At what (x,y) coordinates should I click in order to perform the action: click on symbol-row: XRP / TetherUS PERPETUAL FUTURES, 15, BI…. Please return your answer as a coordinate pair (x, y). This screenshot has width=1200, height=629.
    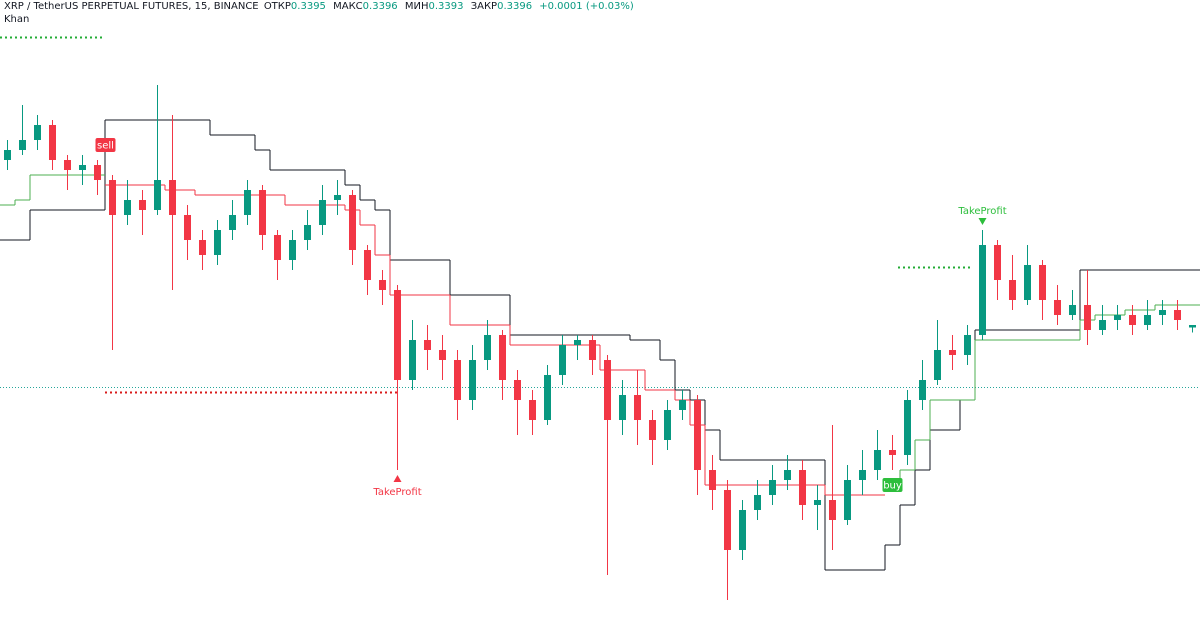
    Looking at the image, I should click on (321, 6).